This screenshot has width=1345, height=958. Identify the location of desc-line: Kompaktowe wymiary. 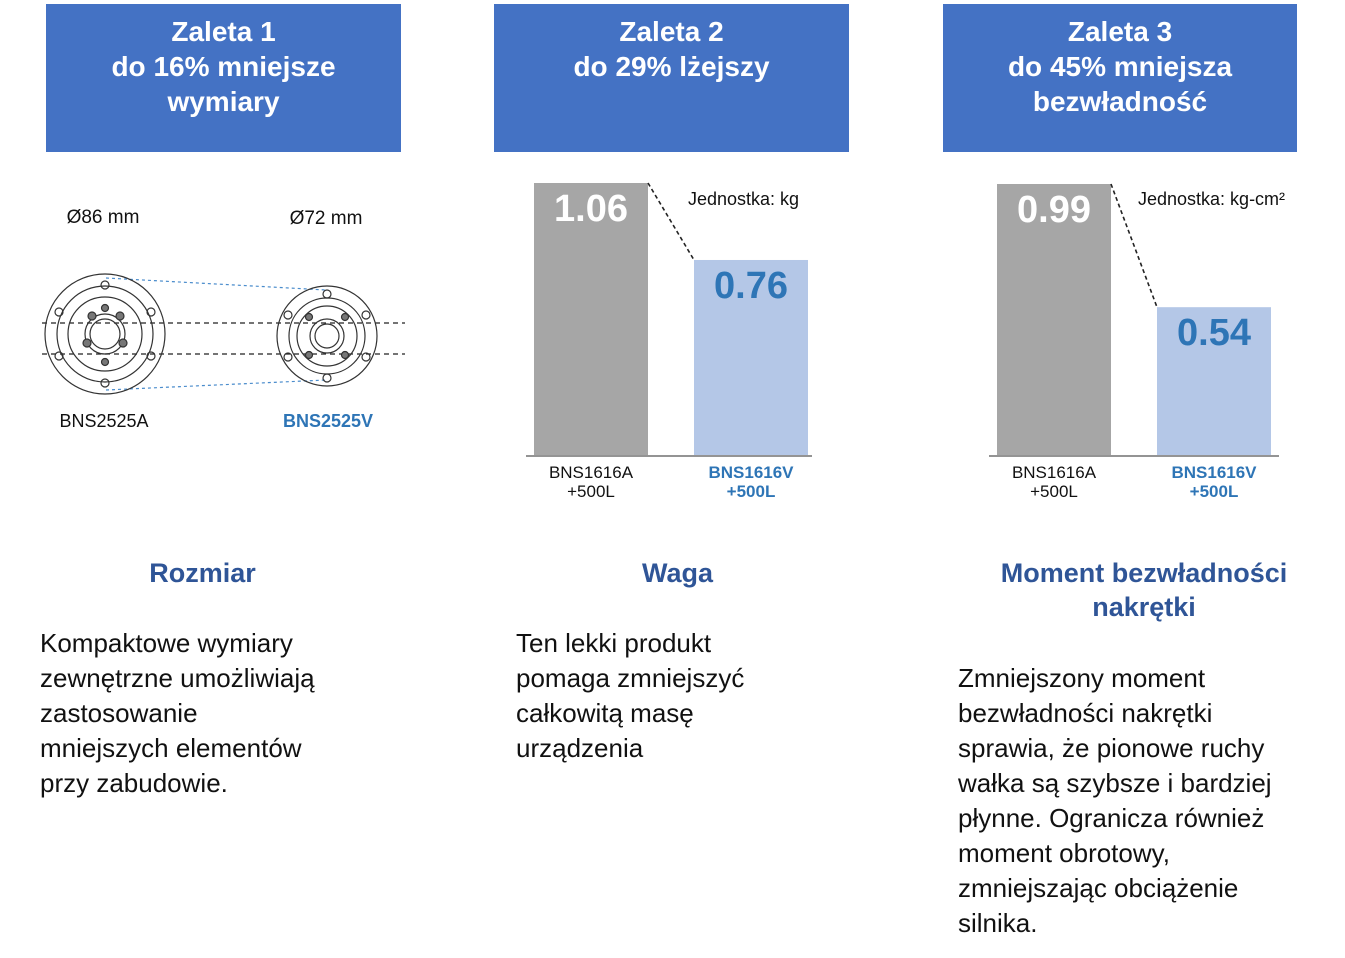
(166, 643).